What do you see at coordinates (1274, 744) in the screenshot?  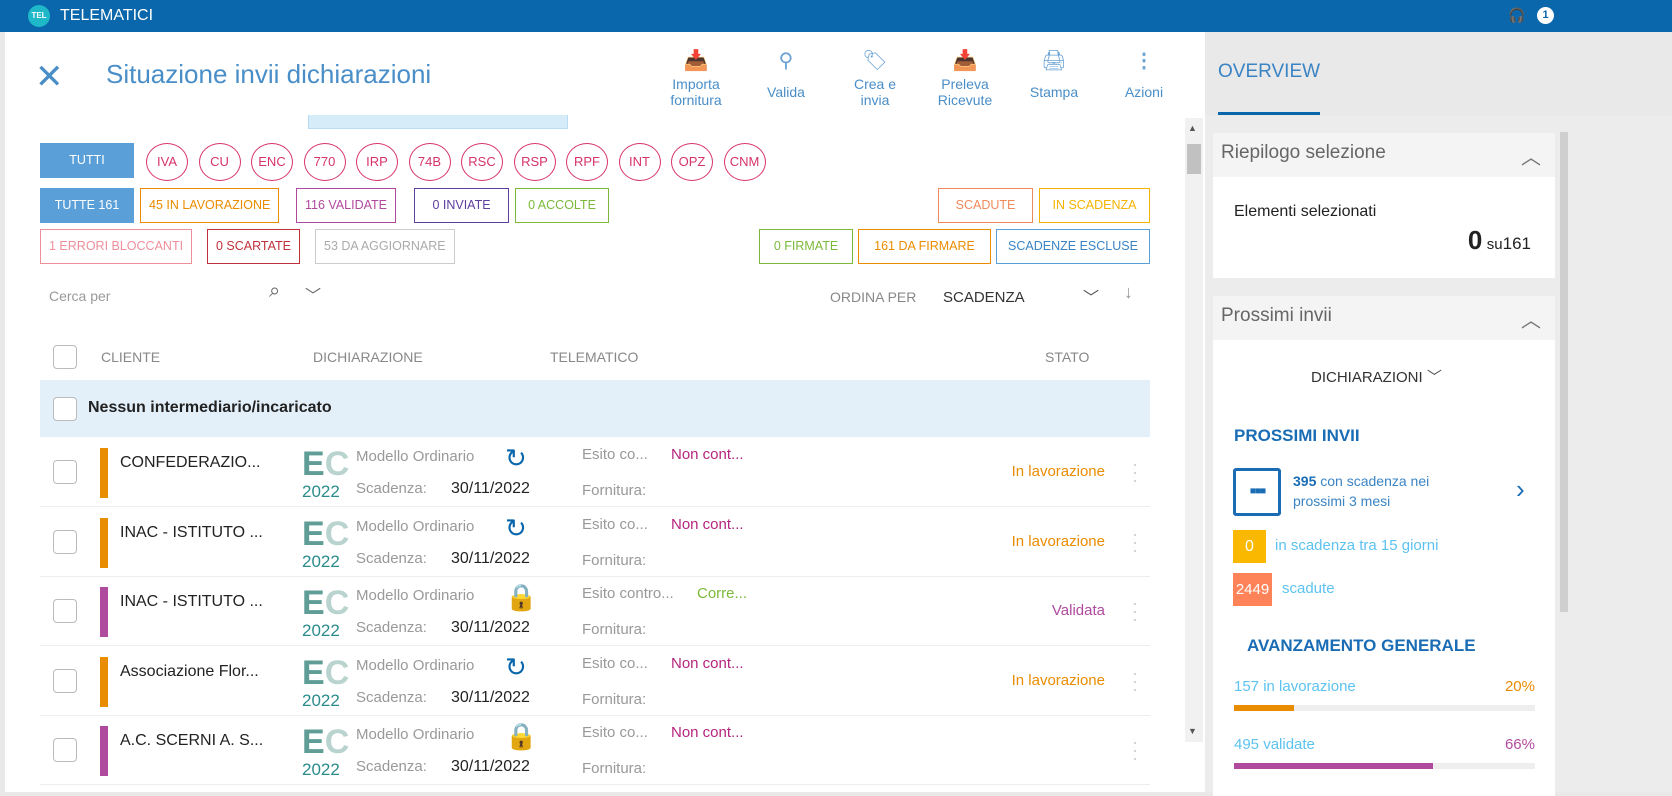 I see `progress-label: 495 validate` at bounding box center [1274, 744].